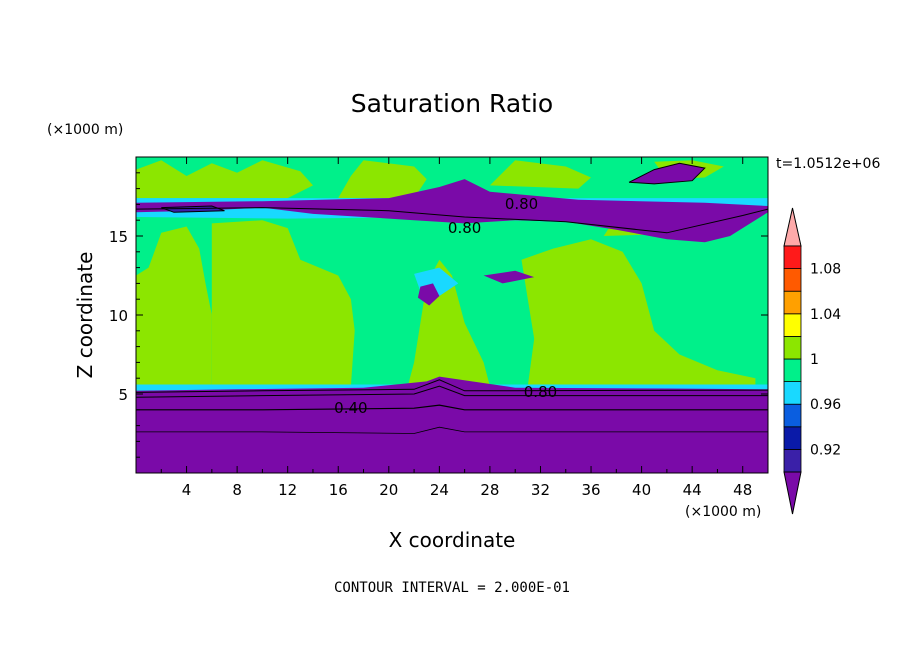 The height and width of the screenshot is (654, 904). I want to click on colorbar-over-triangle, so click(792, 227).